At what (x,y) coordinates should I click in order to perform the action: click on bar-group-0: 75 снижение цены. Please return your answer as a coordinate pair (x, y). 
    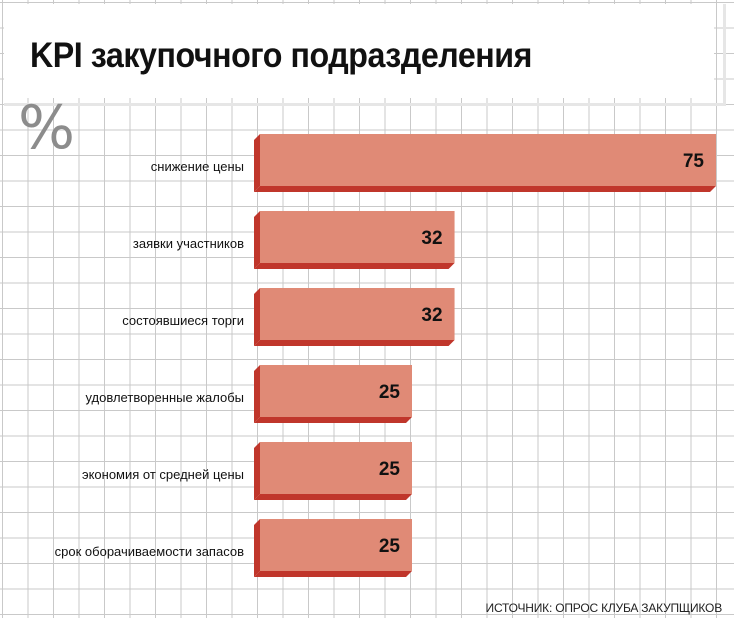
    Looking at the image, I should click on (433, 163).